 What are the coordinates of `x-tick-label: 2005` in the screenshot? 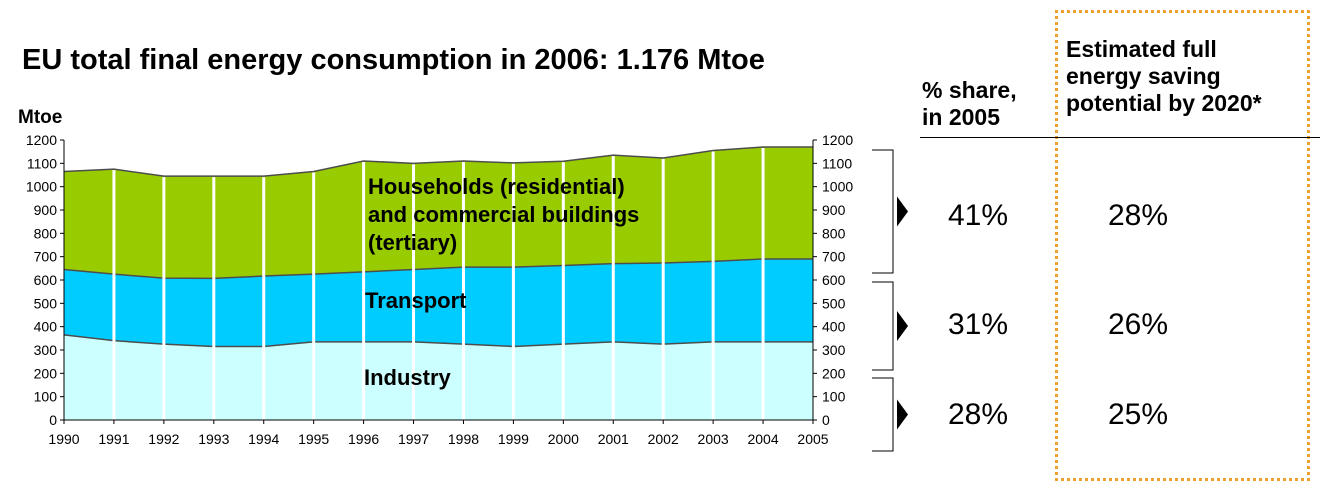 It's located at (812, 439).